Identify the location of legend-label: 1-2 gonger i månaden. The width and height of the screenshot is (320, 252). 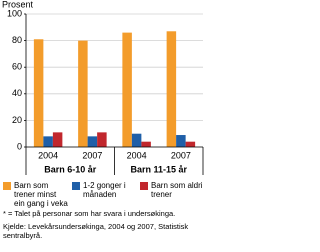
(104, 190).